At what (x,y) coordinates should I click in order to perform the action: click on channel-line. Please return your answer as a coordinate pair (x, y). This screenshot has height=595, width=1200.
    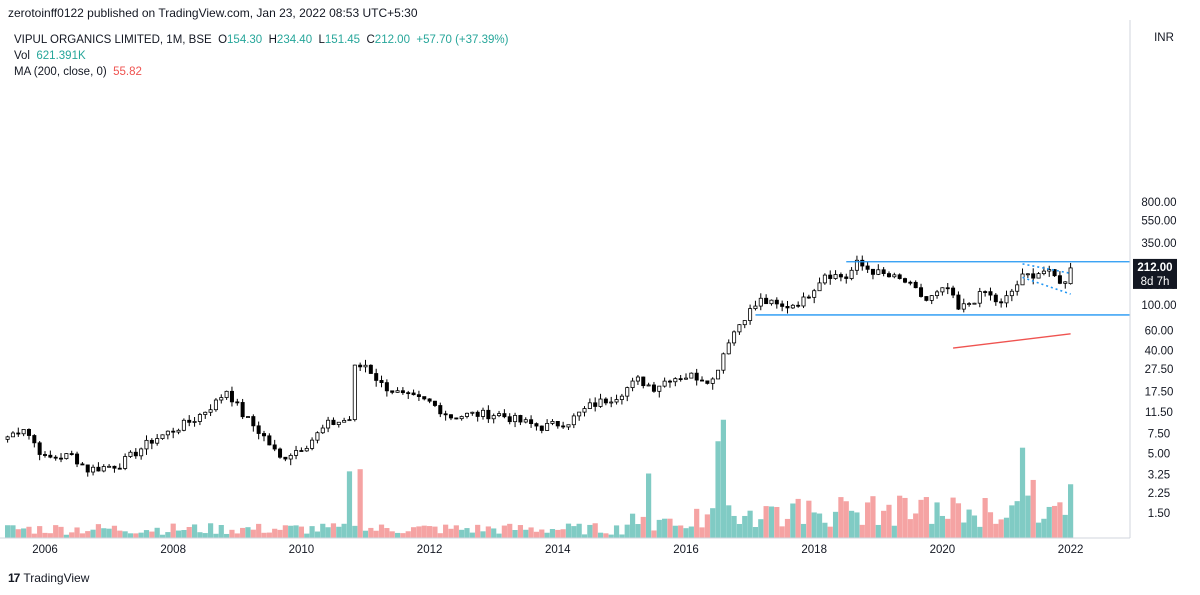
    Looking at the image, I should click on (1046, 285).